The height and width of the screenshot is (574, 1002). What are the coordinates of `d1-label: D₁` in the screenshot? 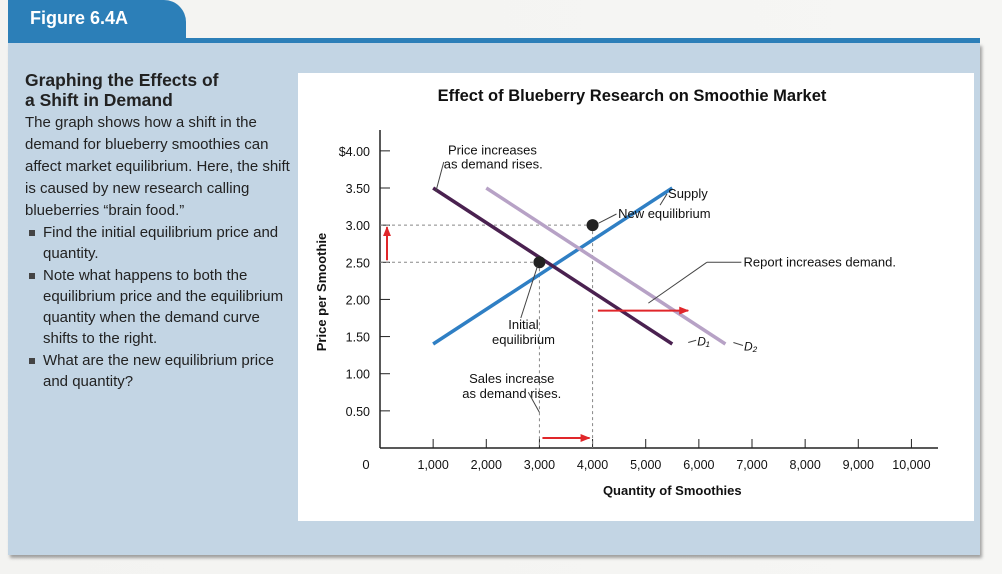 It's located at (703, 341).